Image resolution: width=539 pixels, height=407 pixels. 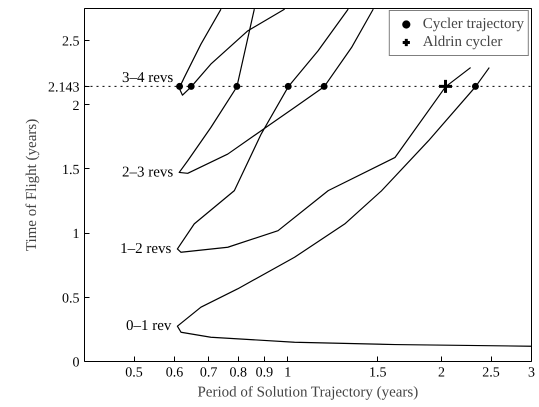 I want to click on x-tick-label: 3, so click(x=531, y=373).